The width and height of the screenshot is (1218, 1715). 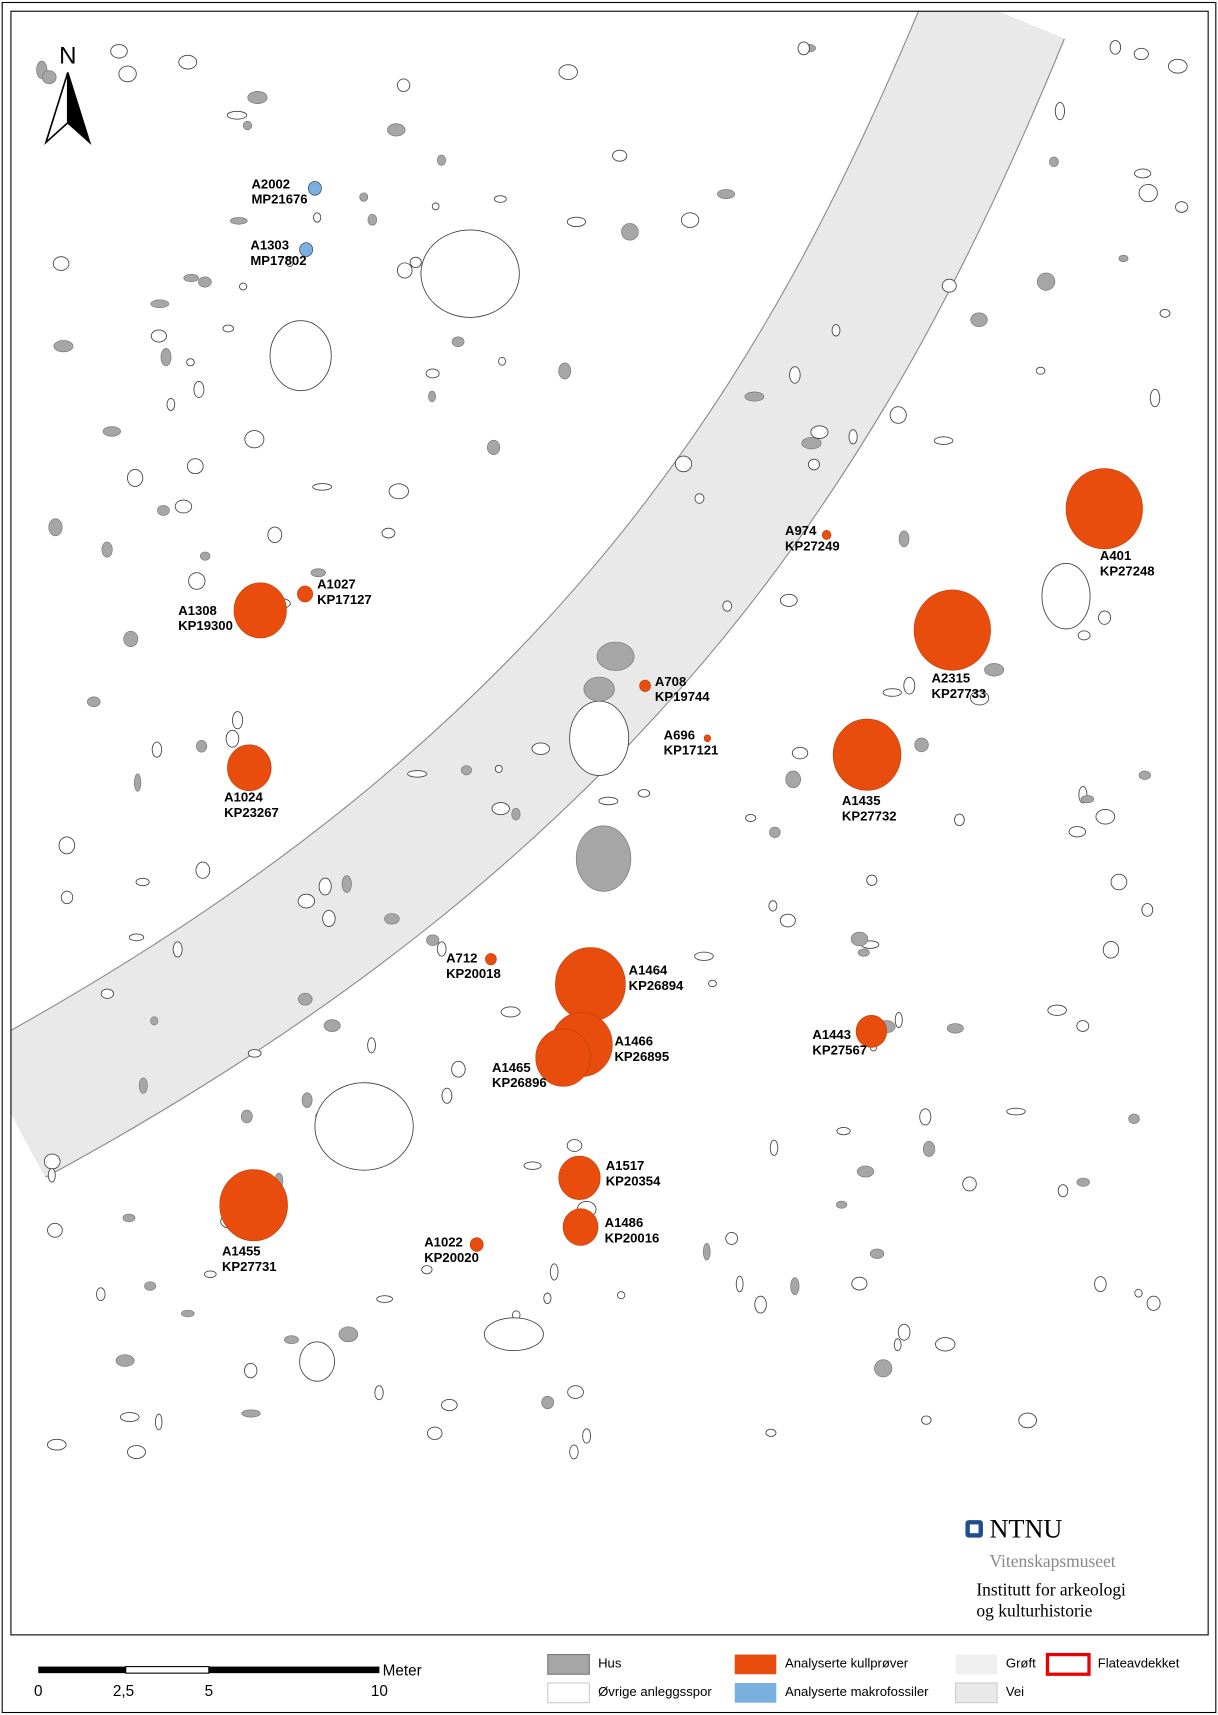 I want to click on feature-id: A1486, so click(x=624, y=1222).